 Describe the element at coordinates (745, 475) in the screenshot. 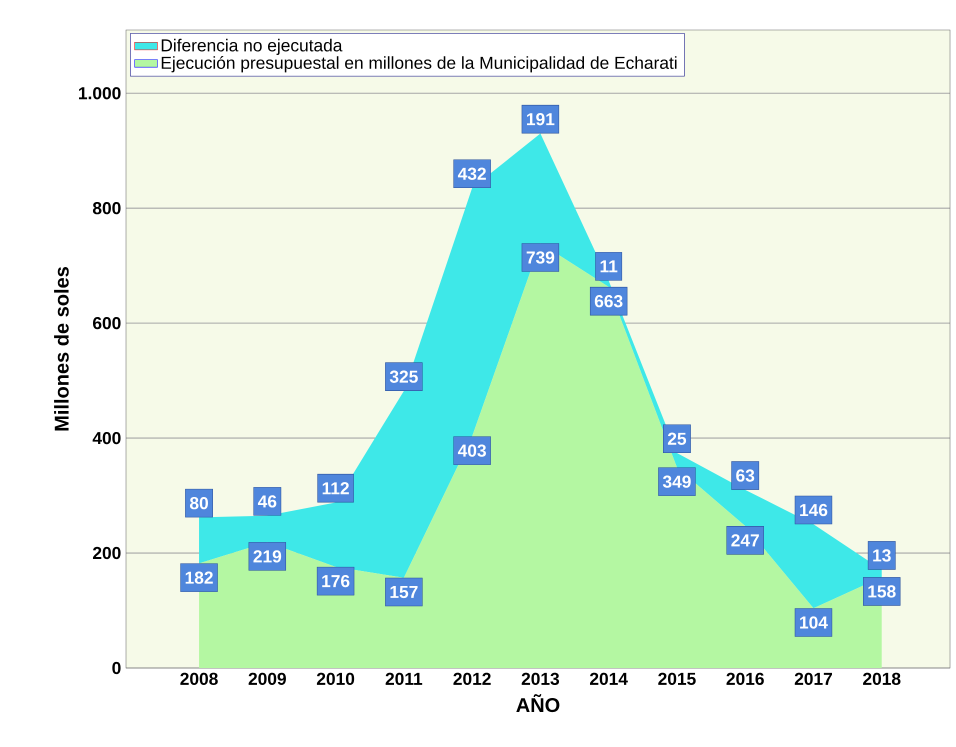

I see `data-label: 63` at that location.